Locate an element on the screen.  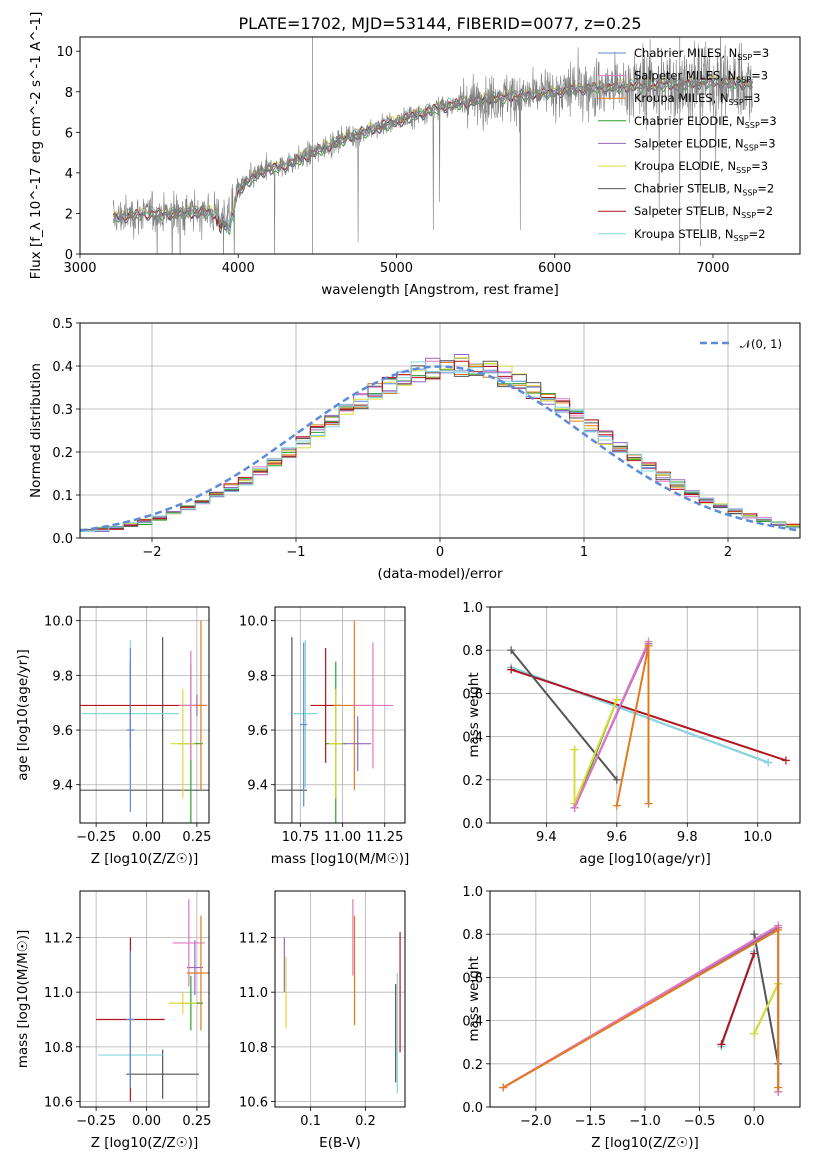
errorbar-kroupa_elodie is located at coordinates (182, 1003).